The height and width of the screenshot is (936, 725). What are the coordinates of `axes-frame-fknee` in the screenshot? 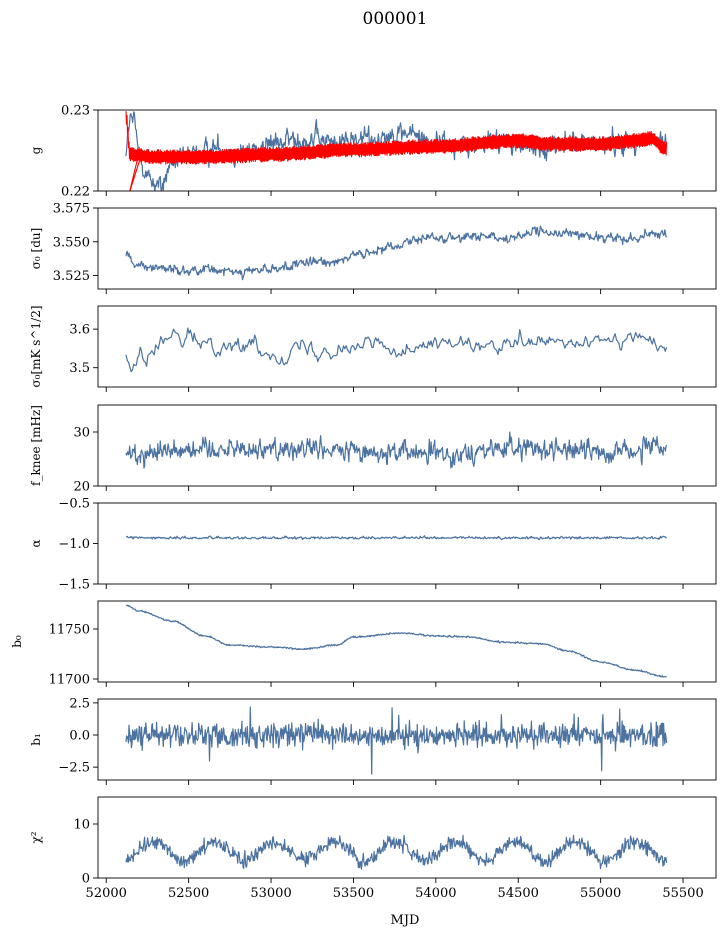 It's located at (407, 445).